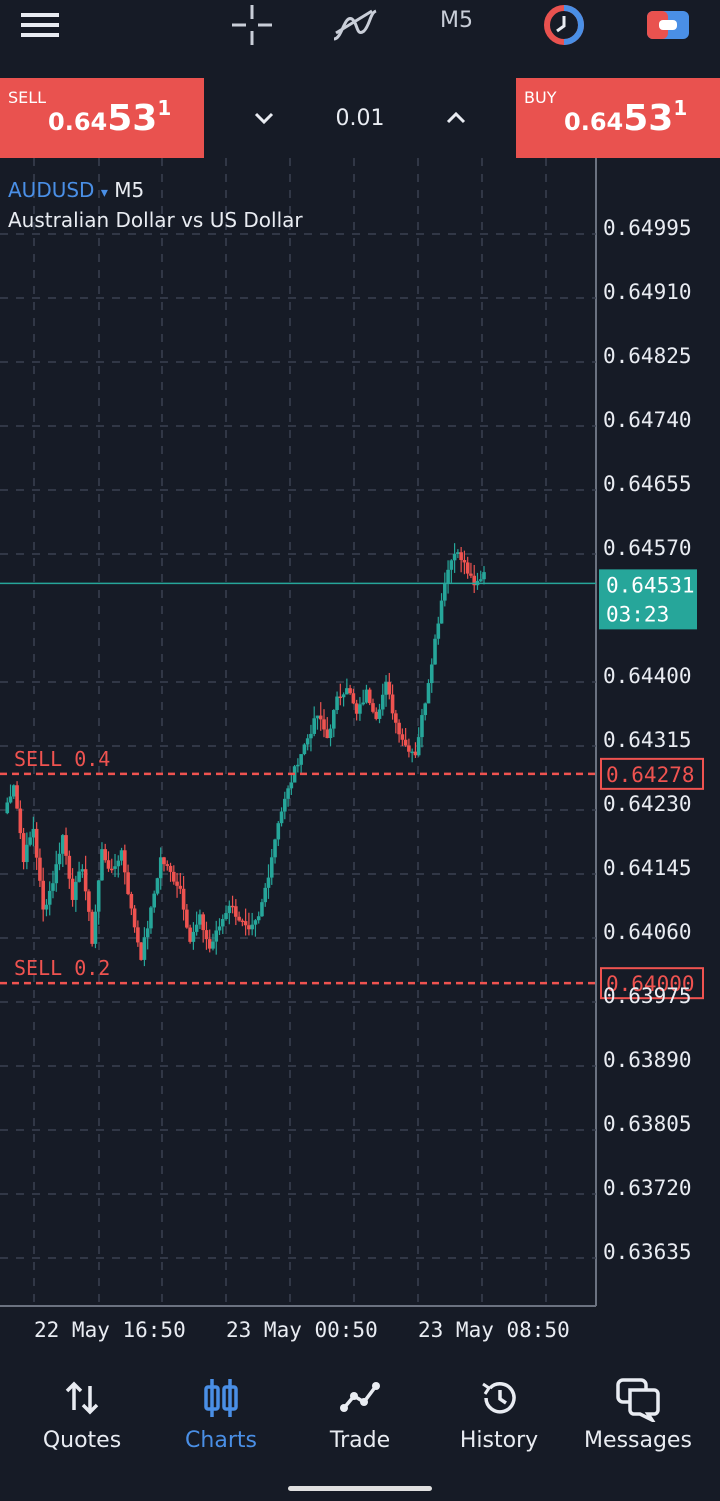  What do you see at coordinates (648, 599) in the screenshot?
I see `current-price-badge` at bounding box center [648, 599].